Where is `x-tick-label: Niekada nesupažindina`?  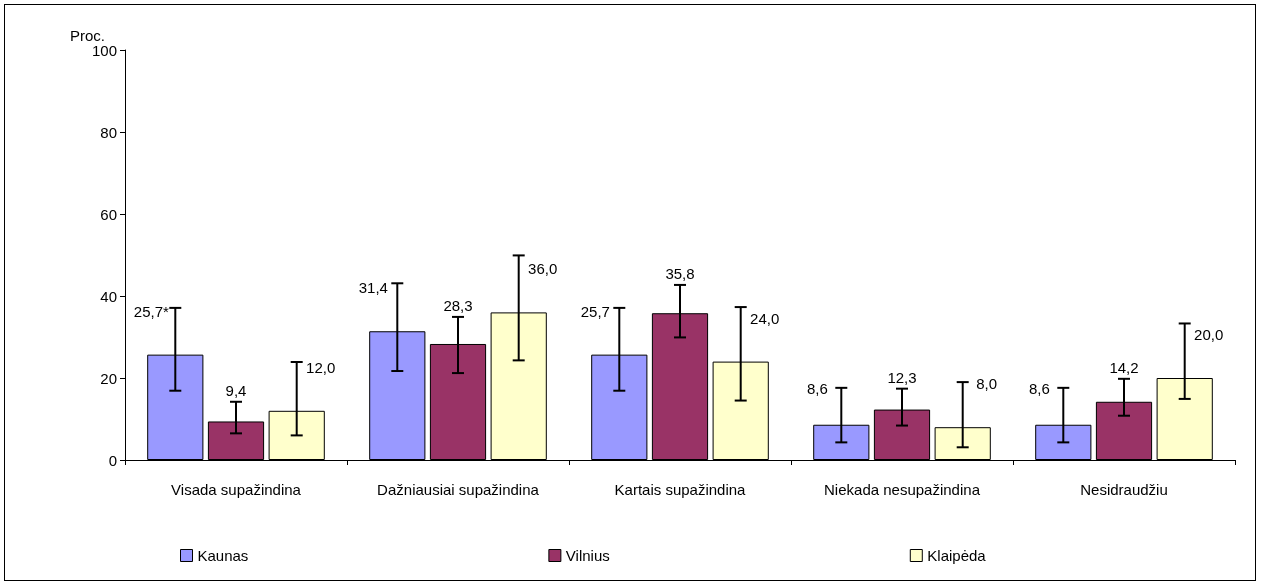
x-tick-label: Niekada nesupažindina is located at coordinates (902, 489).